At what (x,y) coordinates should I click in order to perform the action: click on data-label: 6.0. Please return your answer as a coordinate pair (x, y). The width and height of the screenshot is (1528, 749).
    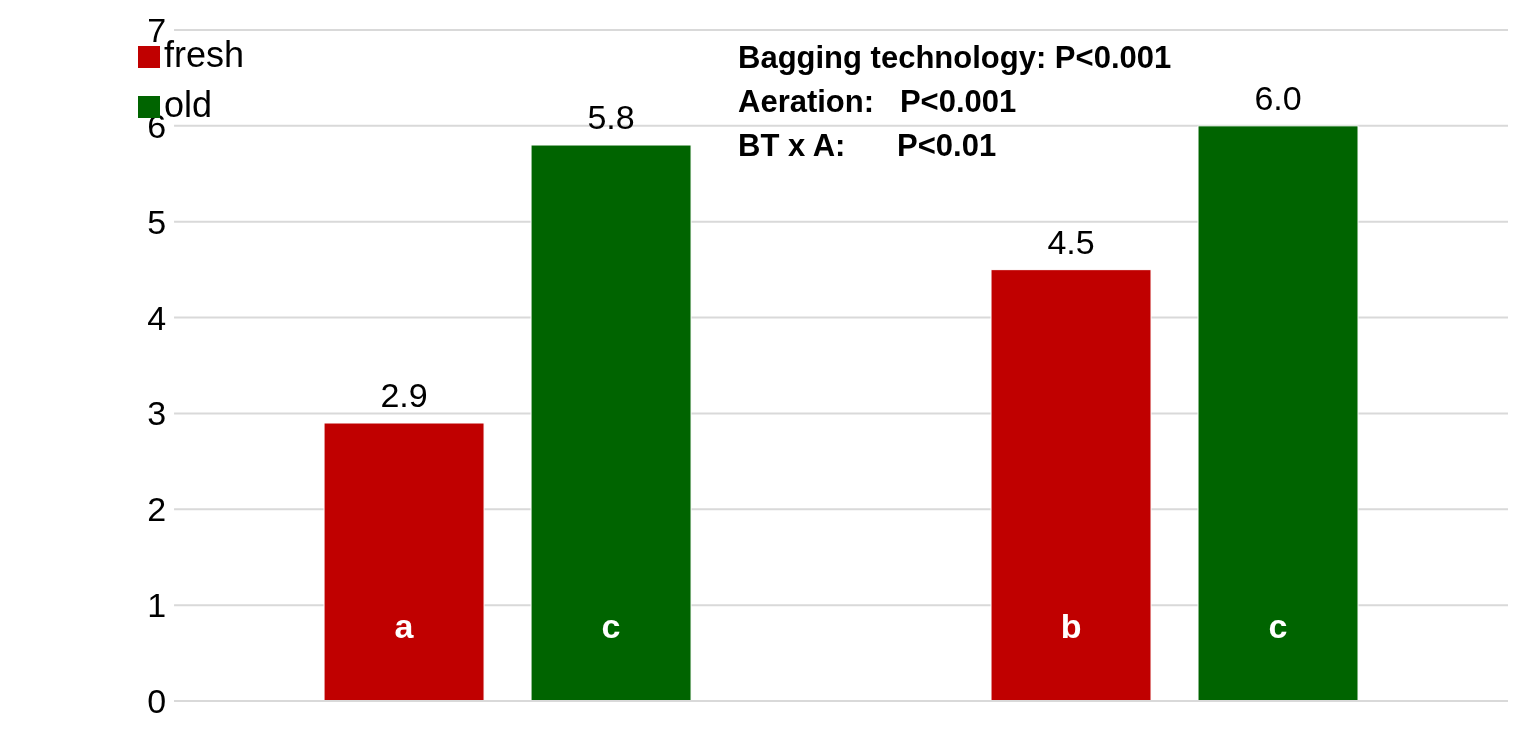
    Looking at the image, I should click on (1278, 97).